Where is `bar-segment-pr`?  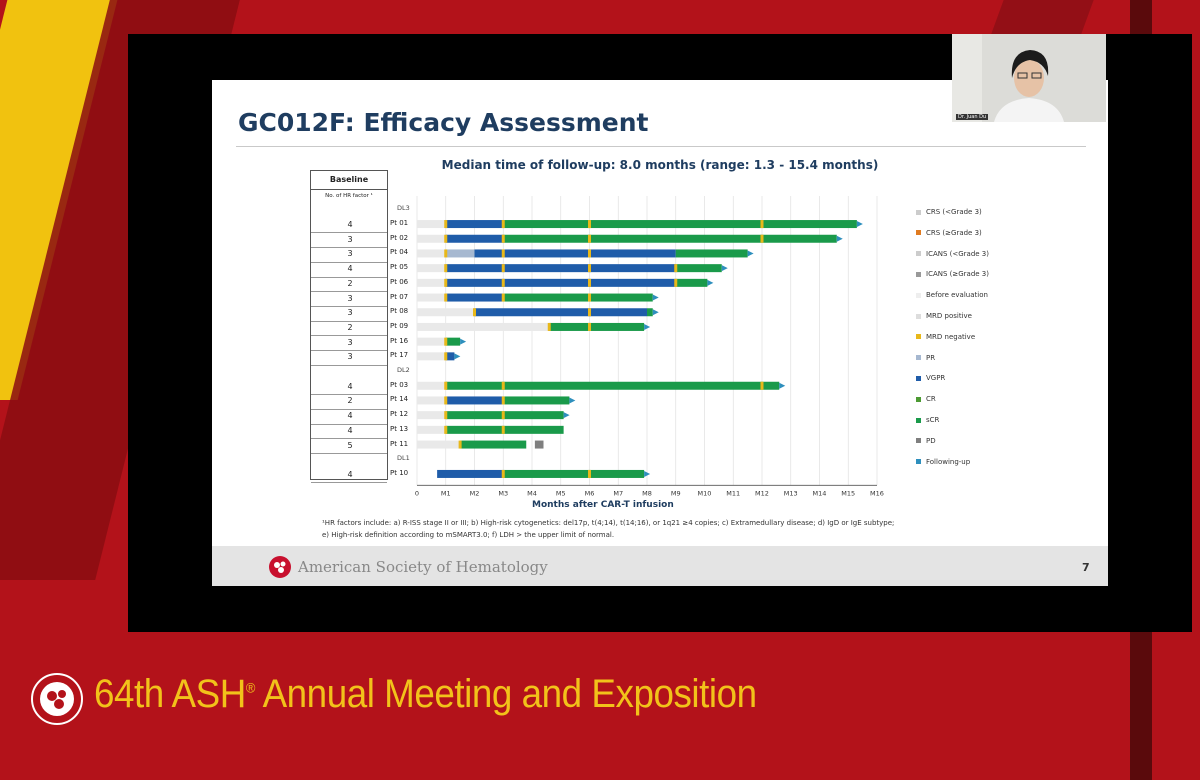
bar-segment-pr is located at coordinates (460, 253).